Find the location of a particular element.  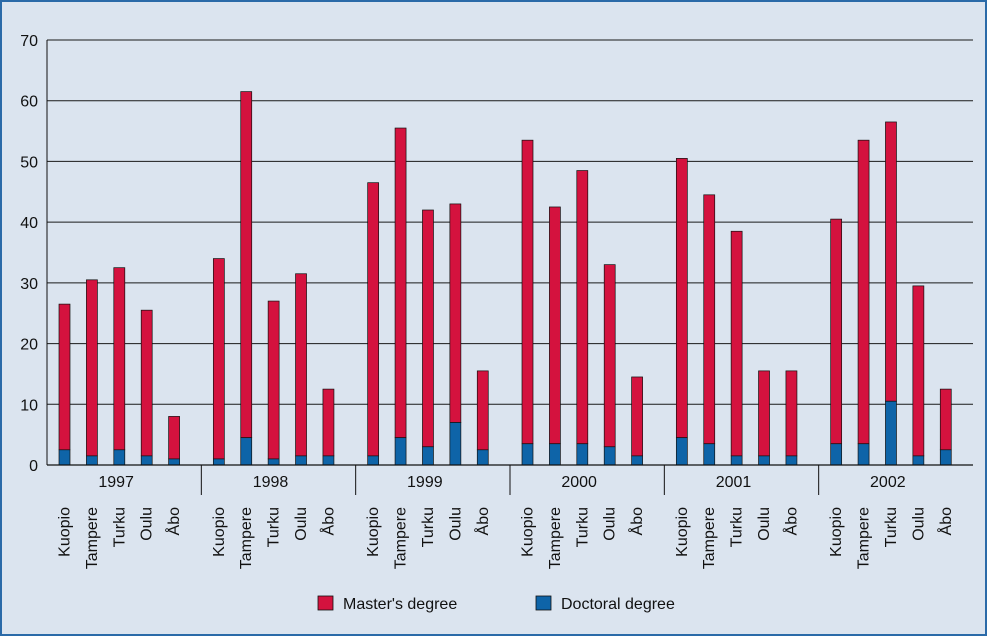

y-tick-label-60: 60 is located at coordinates (29, 102).